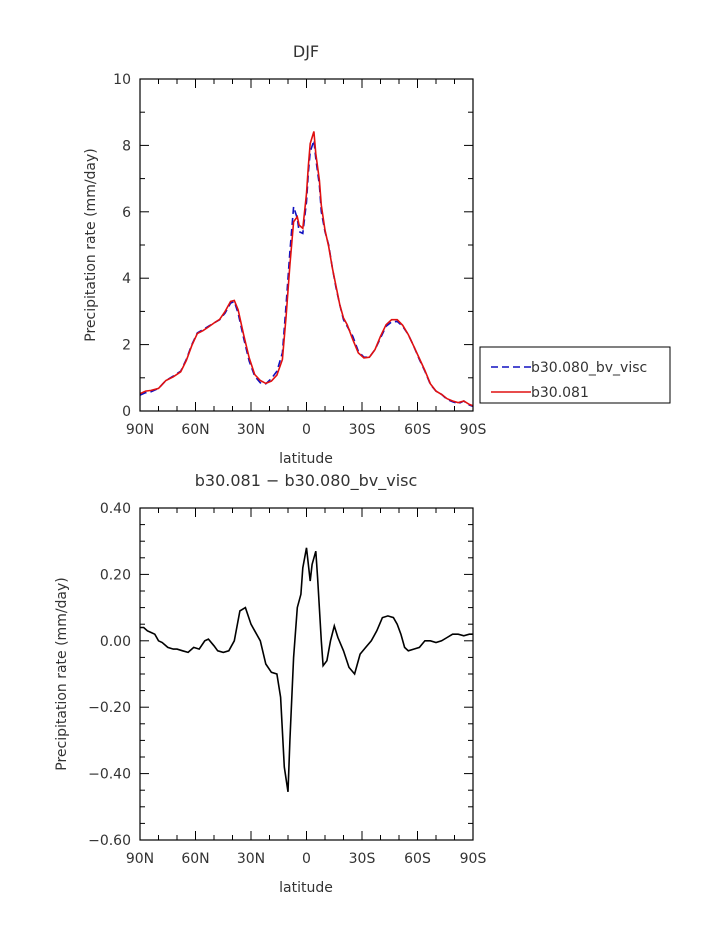 The height and width of the screenshot is (935, 723). Describe the element at coordinates (140, 859) in the screenshot. I see `bottom-x-tick-label: 90N` at that location.